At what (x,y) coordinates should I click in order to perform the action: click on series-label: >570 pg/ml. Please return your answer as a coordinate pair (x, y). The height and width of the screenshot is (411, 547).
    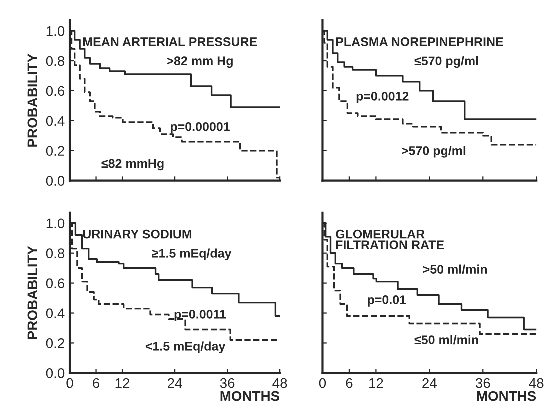
    Looking at the image, I should click on (434, 152).